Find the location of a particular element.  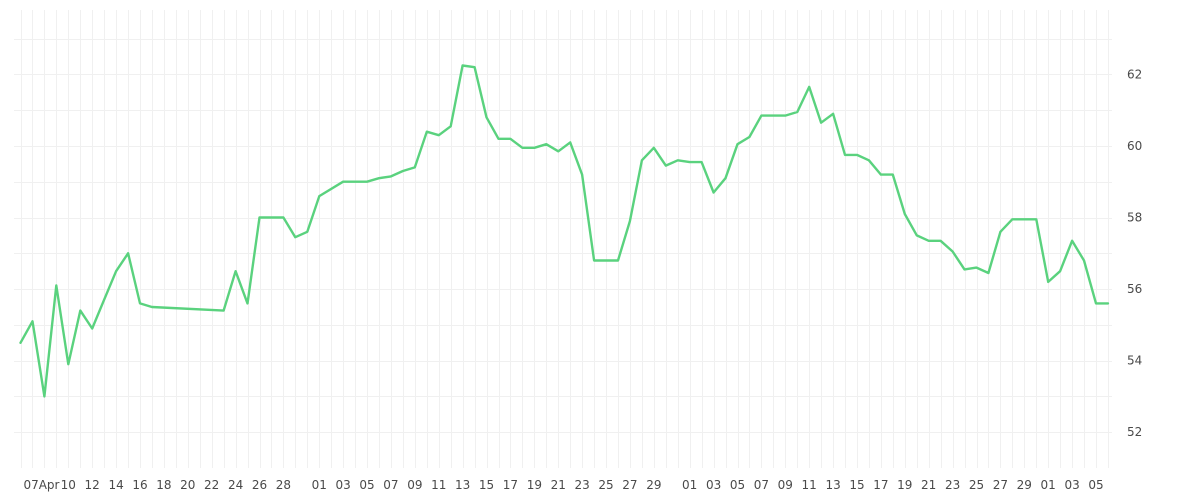

y-tick-label: 52 is located at coordinates (1134, 432).